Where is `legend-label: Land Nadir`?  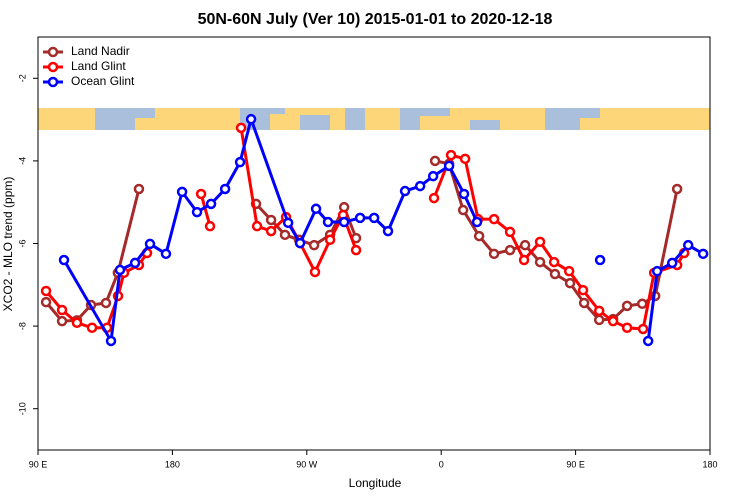
legend-label: Land Nadir is located at coordinates (100, 51).